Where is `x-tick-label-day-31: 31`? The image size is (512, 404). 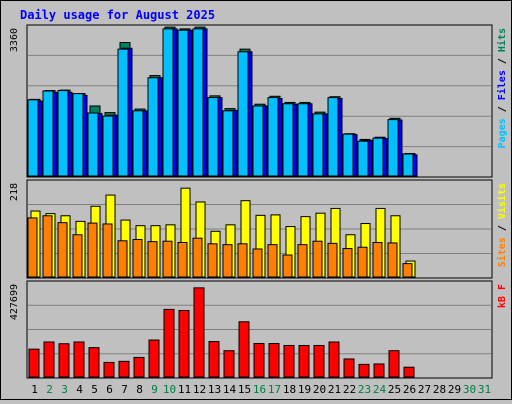 x-tick-label-day-31: 31 is located at coordinates (484, 389).